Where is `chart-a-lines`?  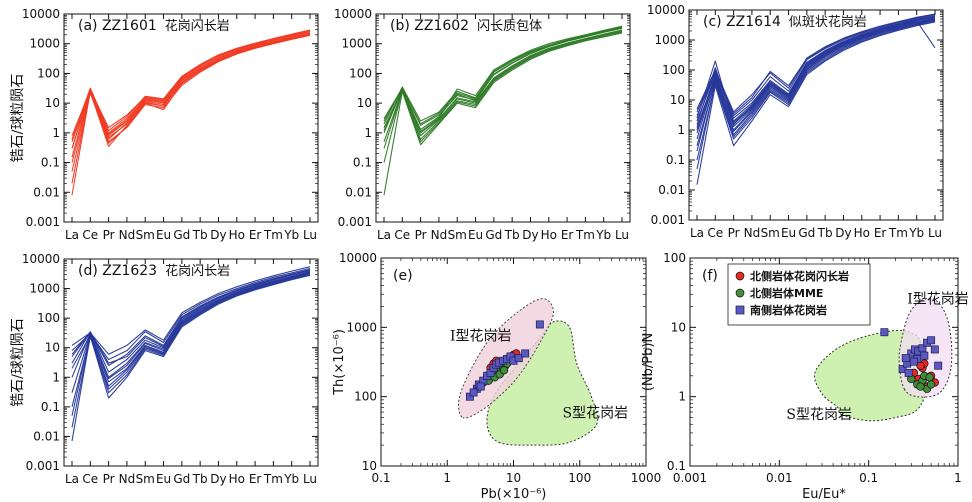 chart-a-lines is located at coordinates (191, 112).